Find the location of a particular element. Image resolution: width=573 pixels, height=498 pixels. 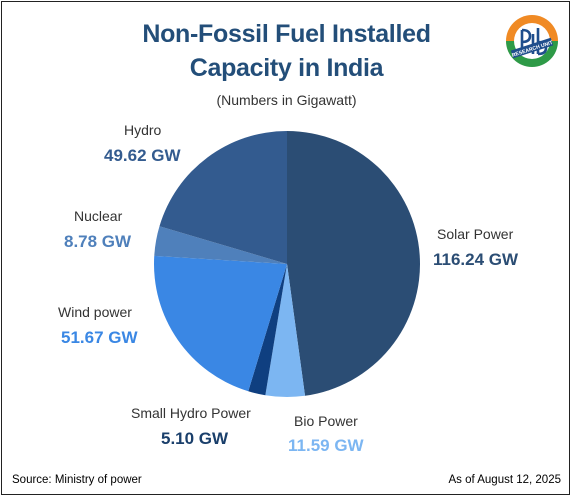

label-bio-value: 11.59 GW is located at coordinates (326, 445).